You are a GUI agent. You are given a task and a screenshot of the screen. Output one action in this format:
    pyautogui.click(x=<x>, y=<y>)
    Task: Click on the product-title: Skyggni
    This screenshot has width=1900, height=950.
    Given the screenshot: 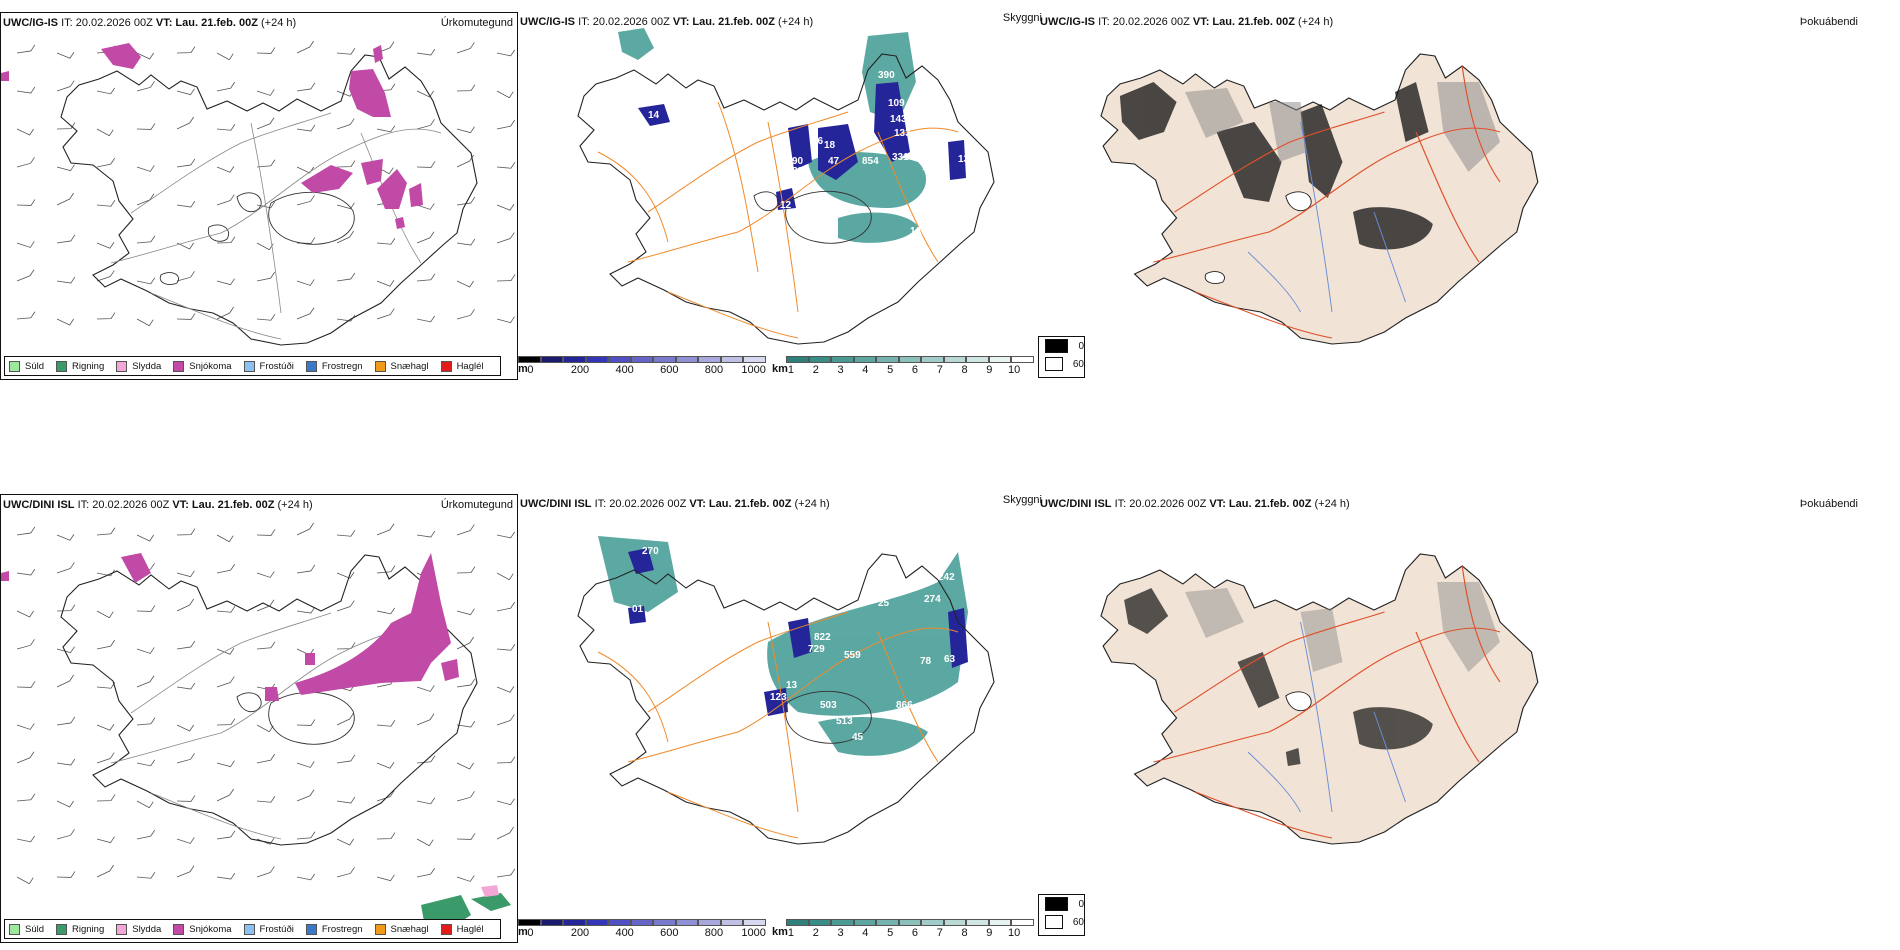 What is the action you would take?
    pyautogui.click(x=1022, y=18)
    